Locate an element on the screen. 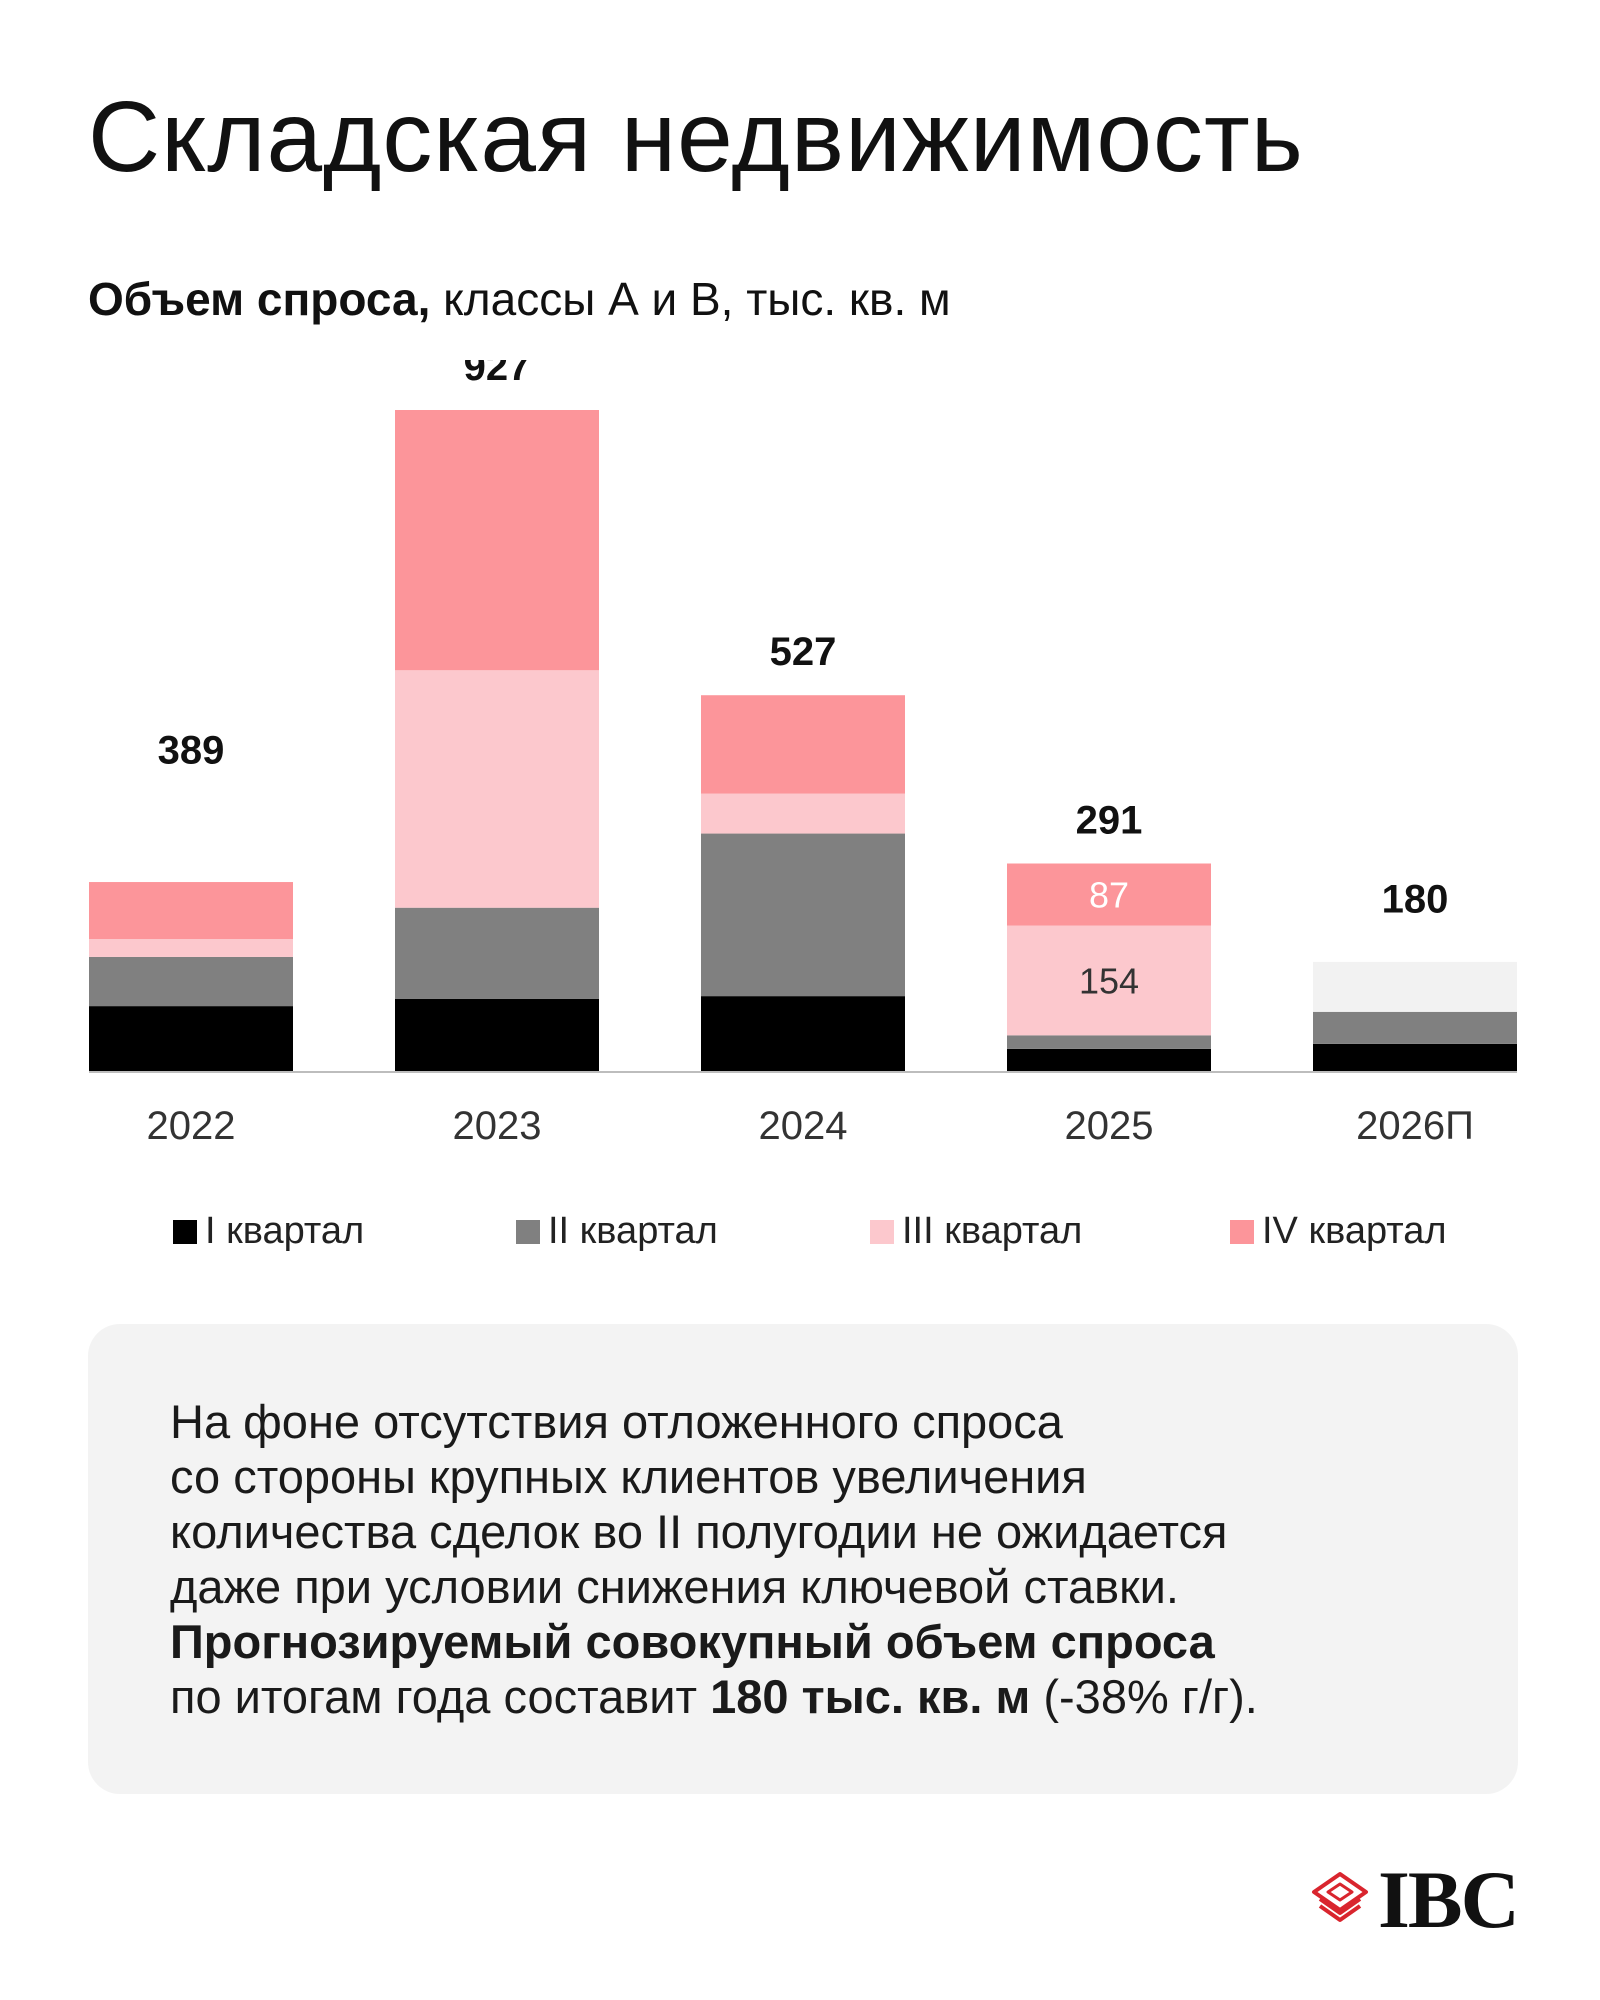 This screenshot has height=2000, width=1600. chart-subtitle: Объем спроса, классы А и В, тыс. кв. м is located at coordinates (519, 299).